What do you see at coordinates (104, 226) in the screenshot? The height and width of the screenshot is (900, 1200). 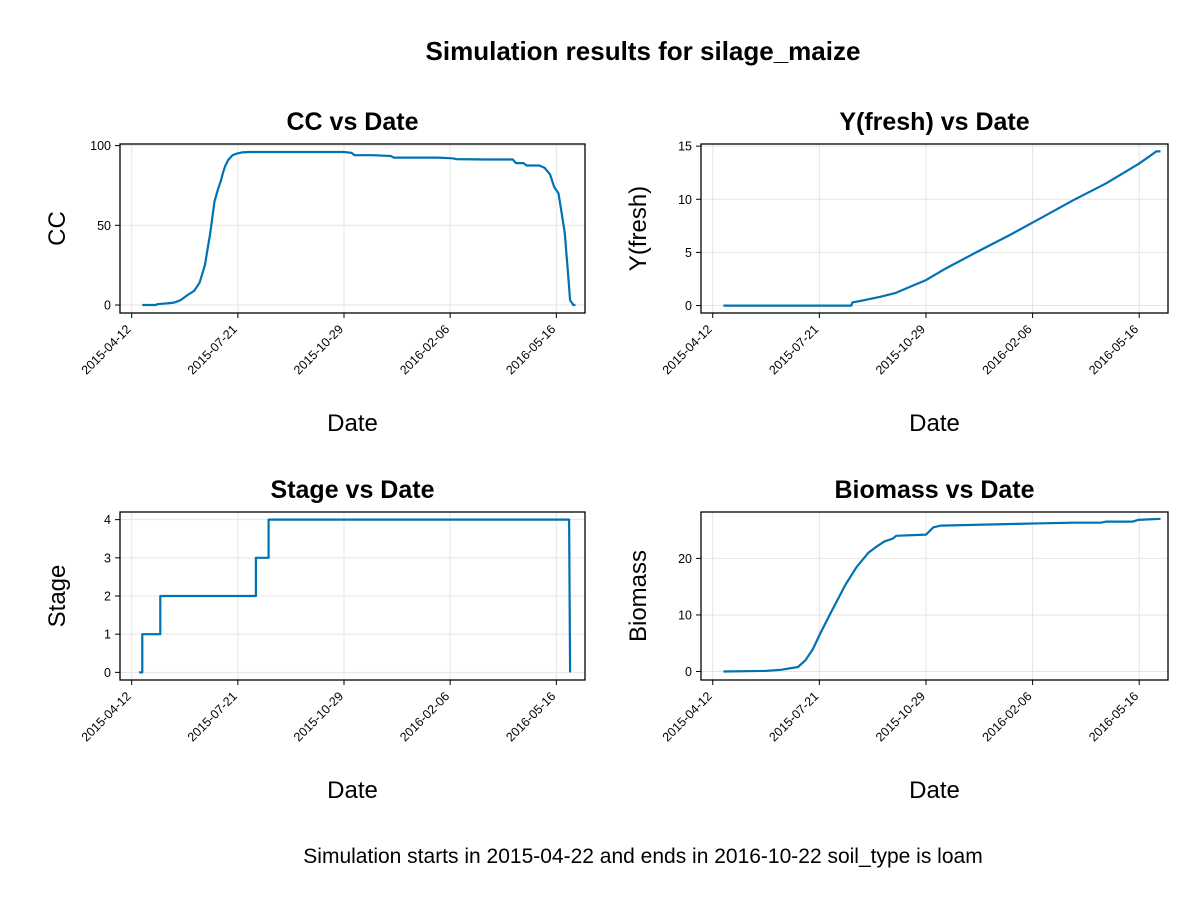 I see `cc-y-tick-label-1: 50` at bounding box center [104, 226].